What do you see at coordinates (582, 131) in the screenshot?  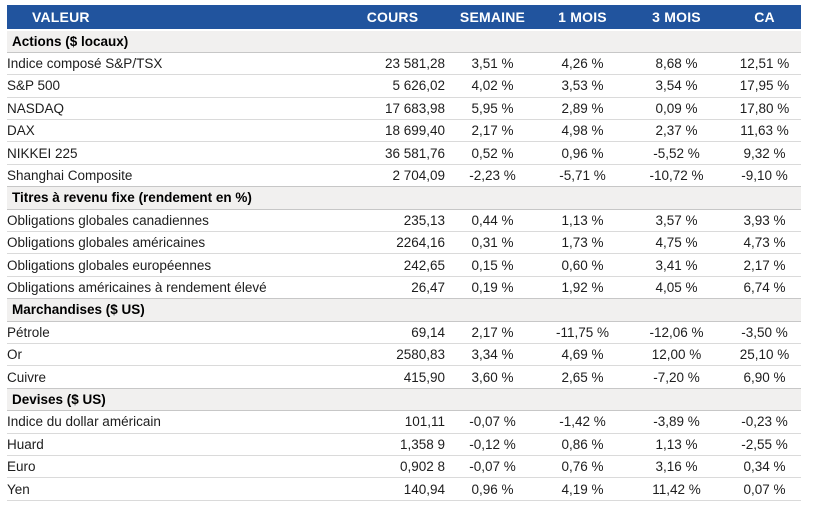 I see `un-mois-value: 4,98 %` at bounding box center [582, 131].